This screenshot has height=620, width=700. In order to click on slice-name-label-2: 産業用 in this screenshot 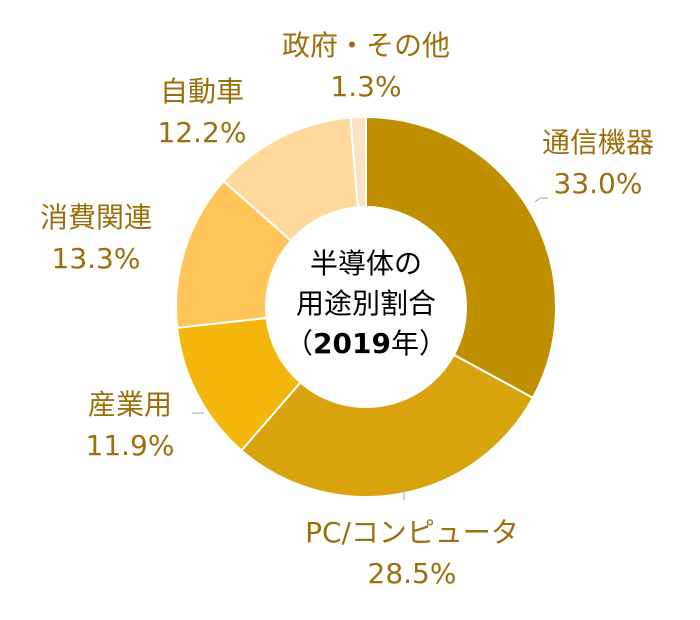, I will do `click(130, 404)`.